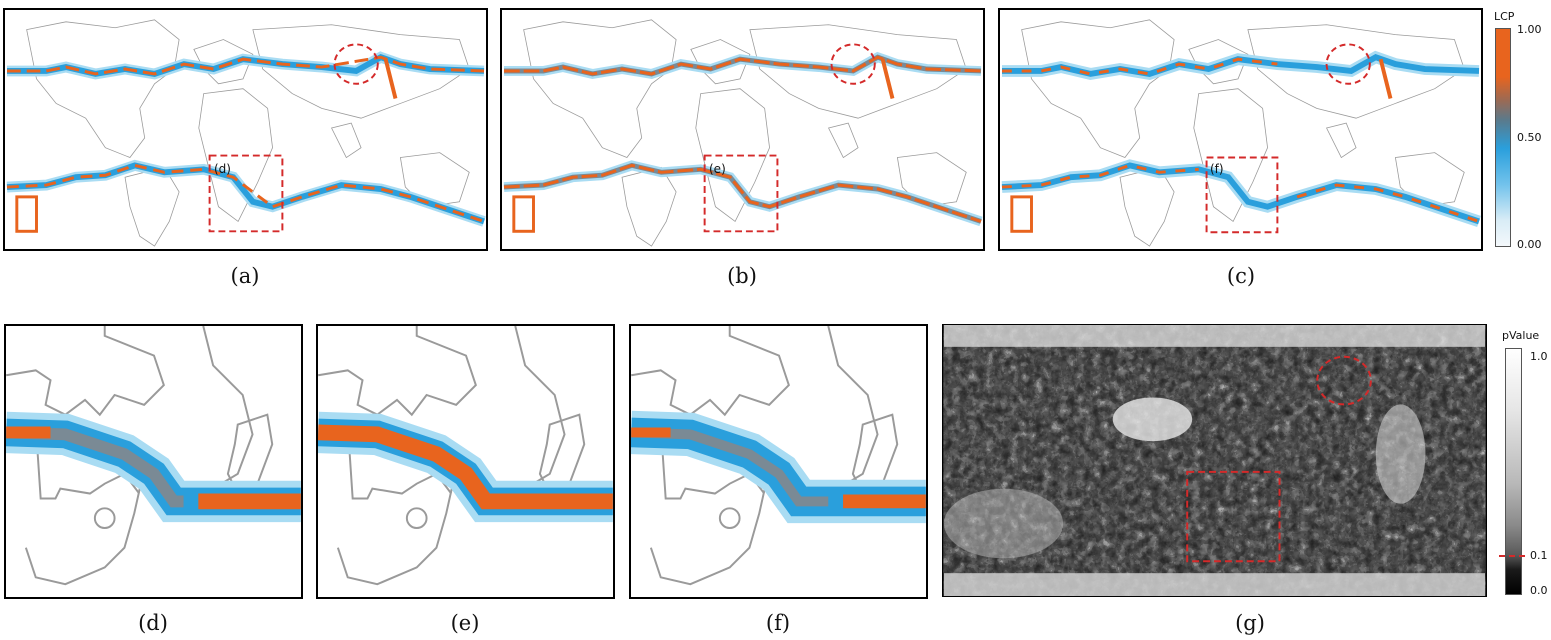 This screenshot has width=1551, height=640. Describe the element at coordinates (153, 623) in the screenshot. I see `caption-d: (d)` at that location.